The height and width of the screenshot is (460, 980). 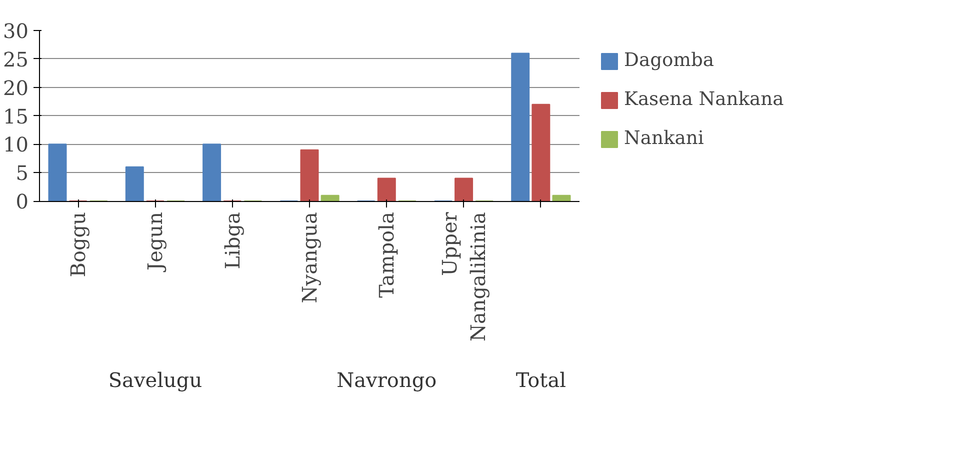 I want to click on y-tick-label: 5, so click(x=22, y=173).